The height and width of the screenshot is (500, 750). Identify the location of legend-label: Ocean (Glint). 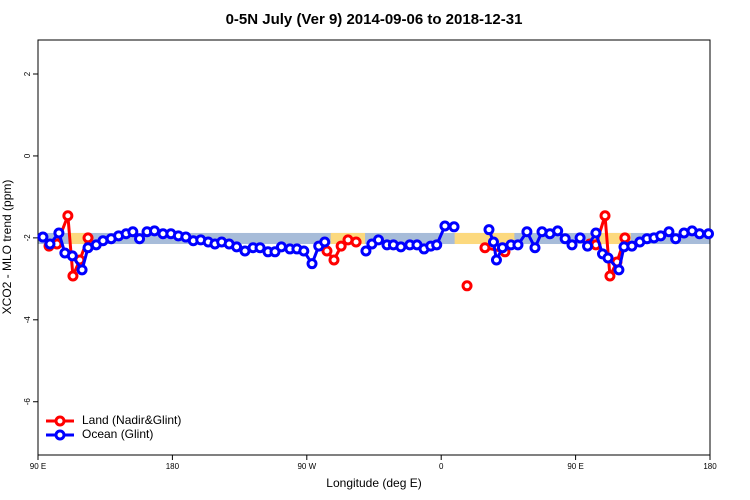
(117, 434).